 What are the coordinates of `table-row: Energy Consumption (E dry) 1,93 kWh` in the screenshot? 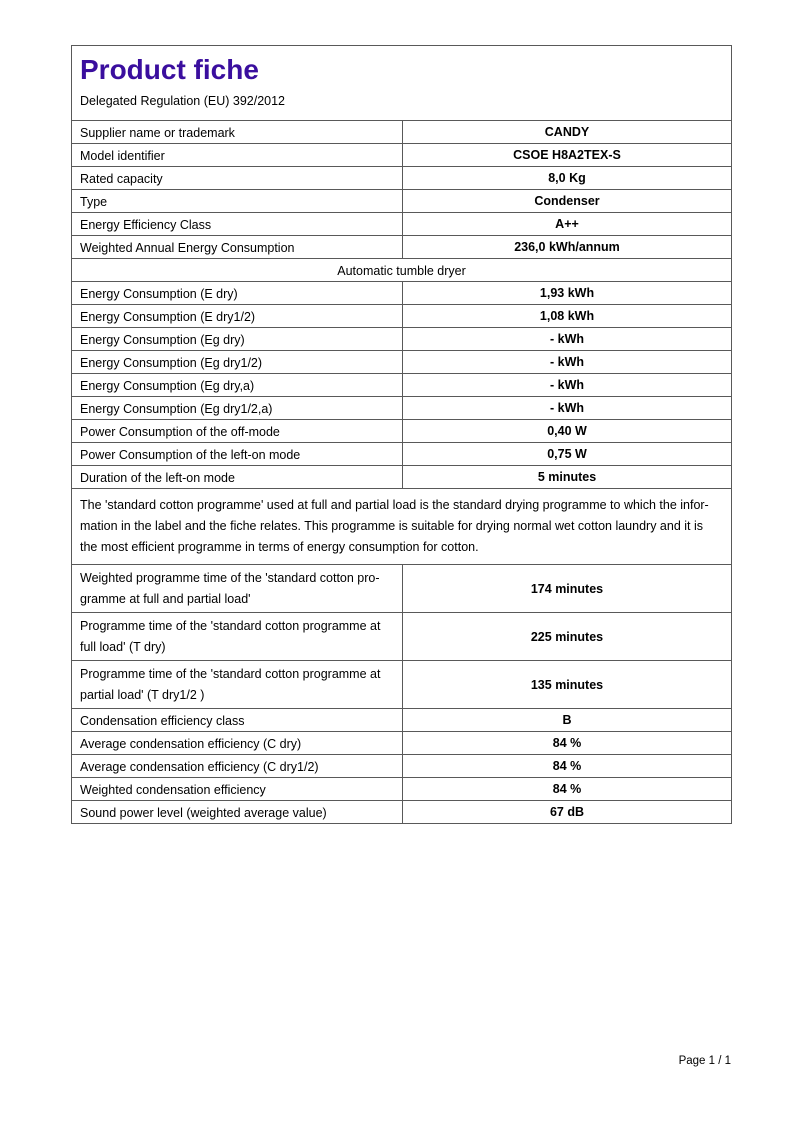 It's located at (401, 292).